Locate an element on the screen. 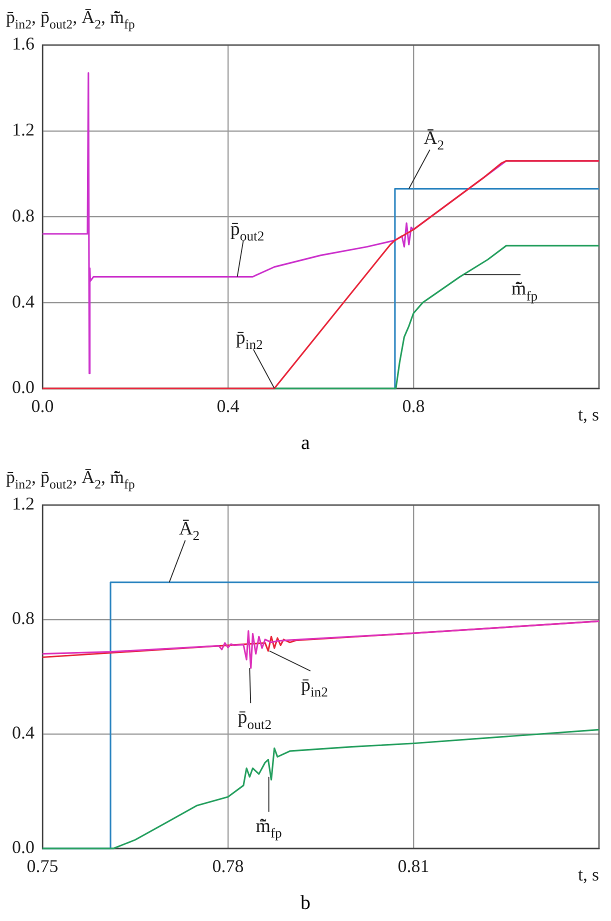 Image resolution: width=611 pixels, height=921 pixels. text: a is located at coordinates (305, 443).